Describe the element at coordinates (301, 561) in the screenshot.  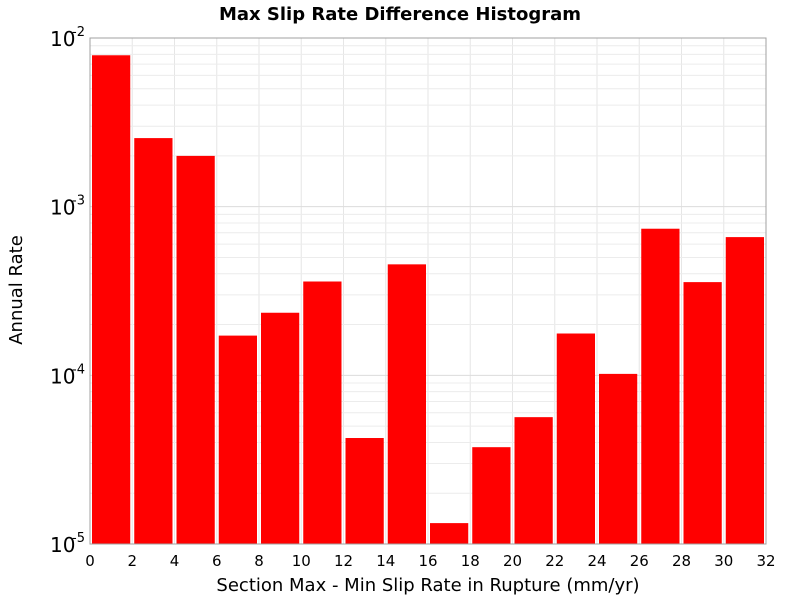
I see `x-tick-label: 10` at that location.